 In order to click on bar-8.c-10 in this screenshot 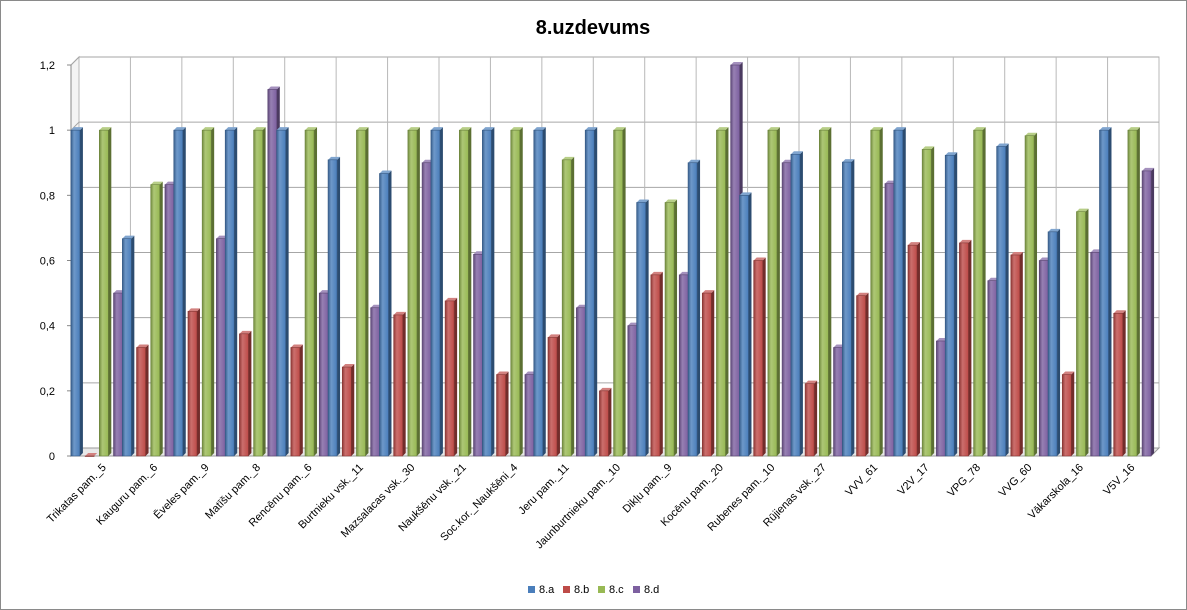, I will do `click(619, 292)`.